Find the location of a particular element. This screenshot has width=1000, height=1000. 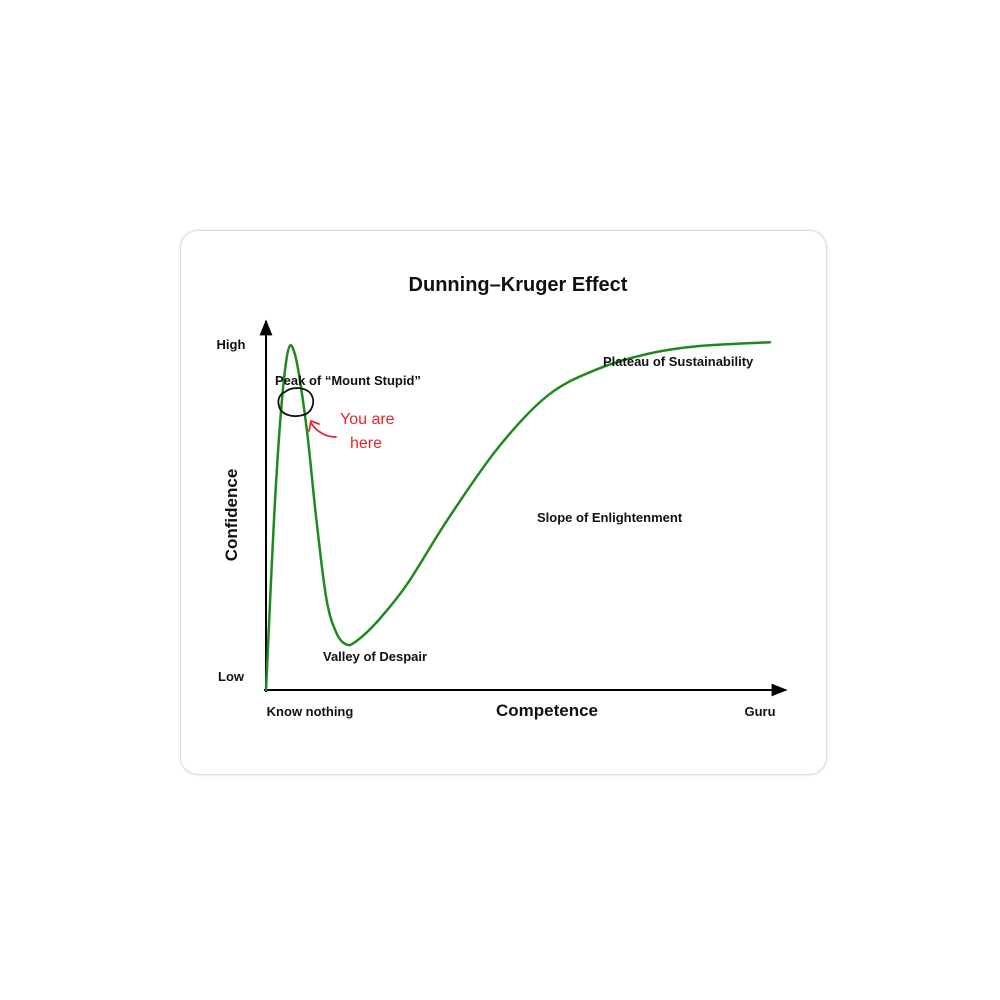

y-tick-label-high: High is located at coordinates (231, 344).